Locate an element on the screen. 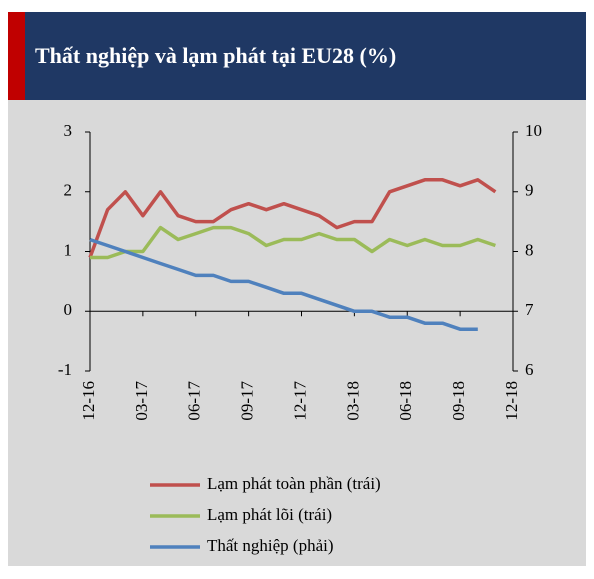 The image size is (594, 579). y2-tick-label: 7 is located at coordinates (529, 309).